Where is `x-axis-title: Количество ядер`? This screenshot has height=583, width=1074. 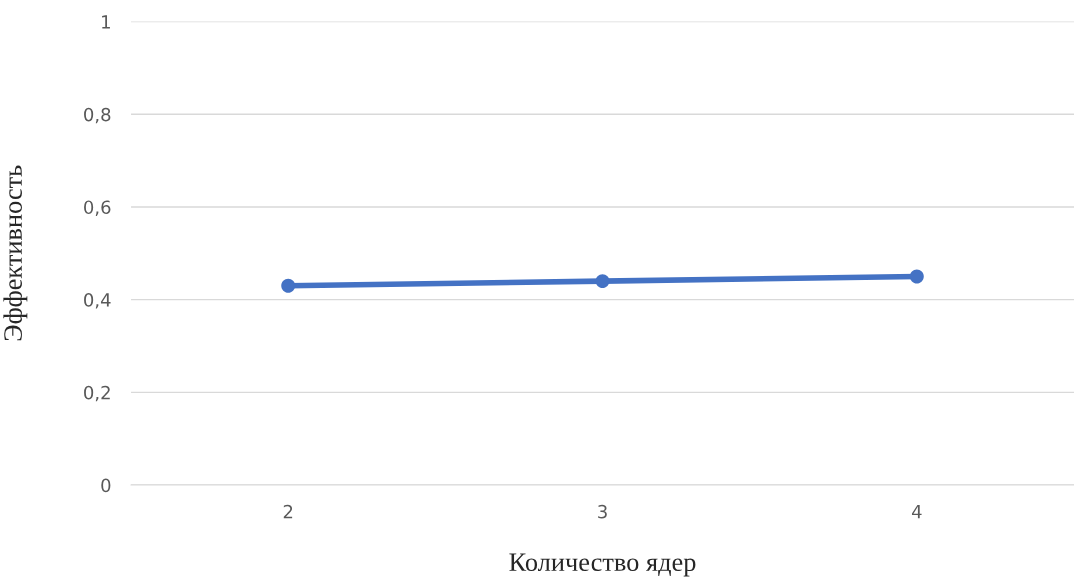 x-axis-title: Количество ядер is located at coordinates (602, 565).